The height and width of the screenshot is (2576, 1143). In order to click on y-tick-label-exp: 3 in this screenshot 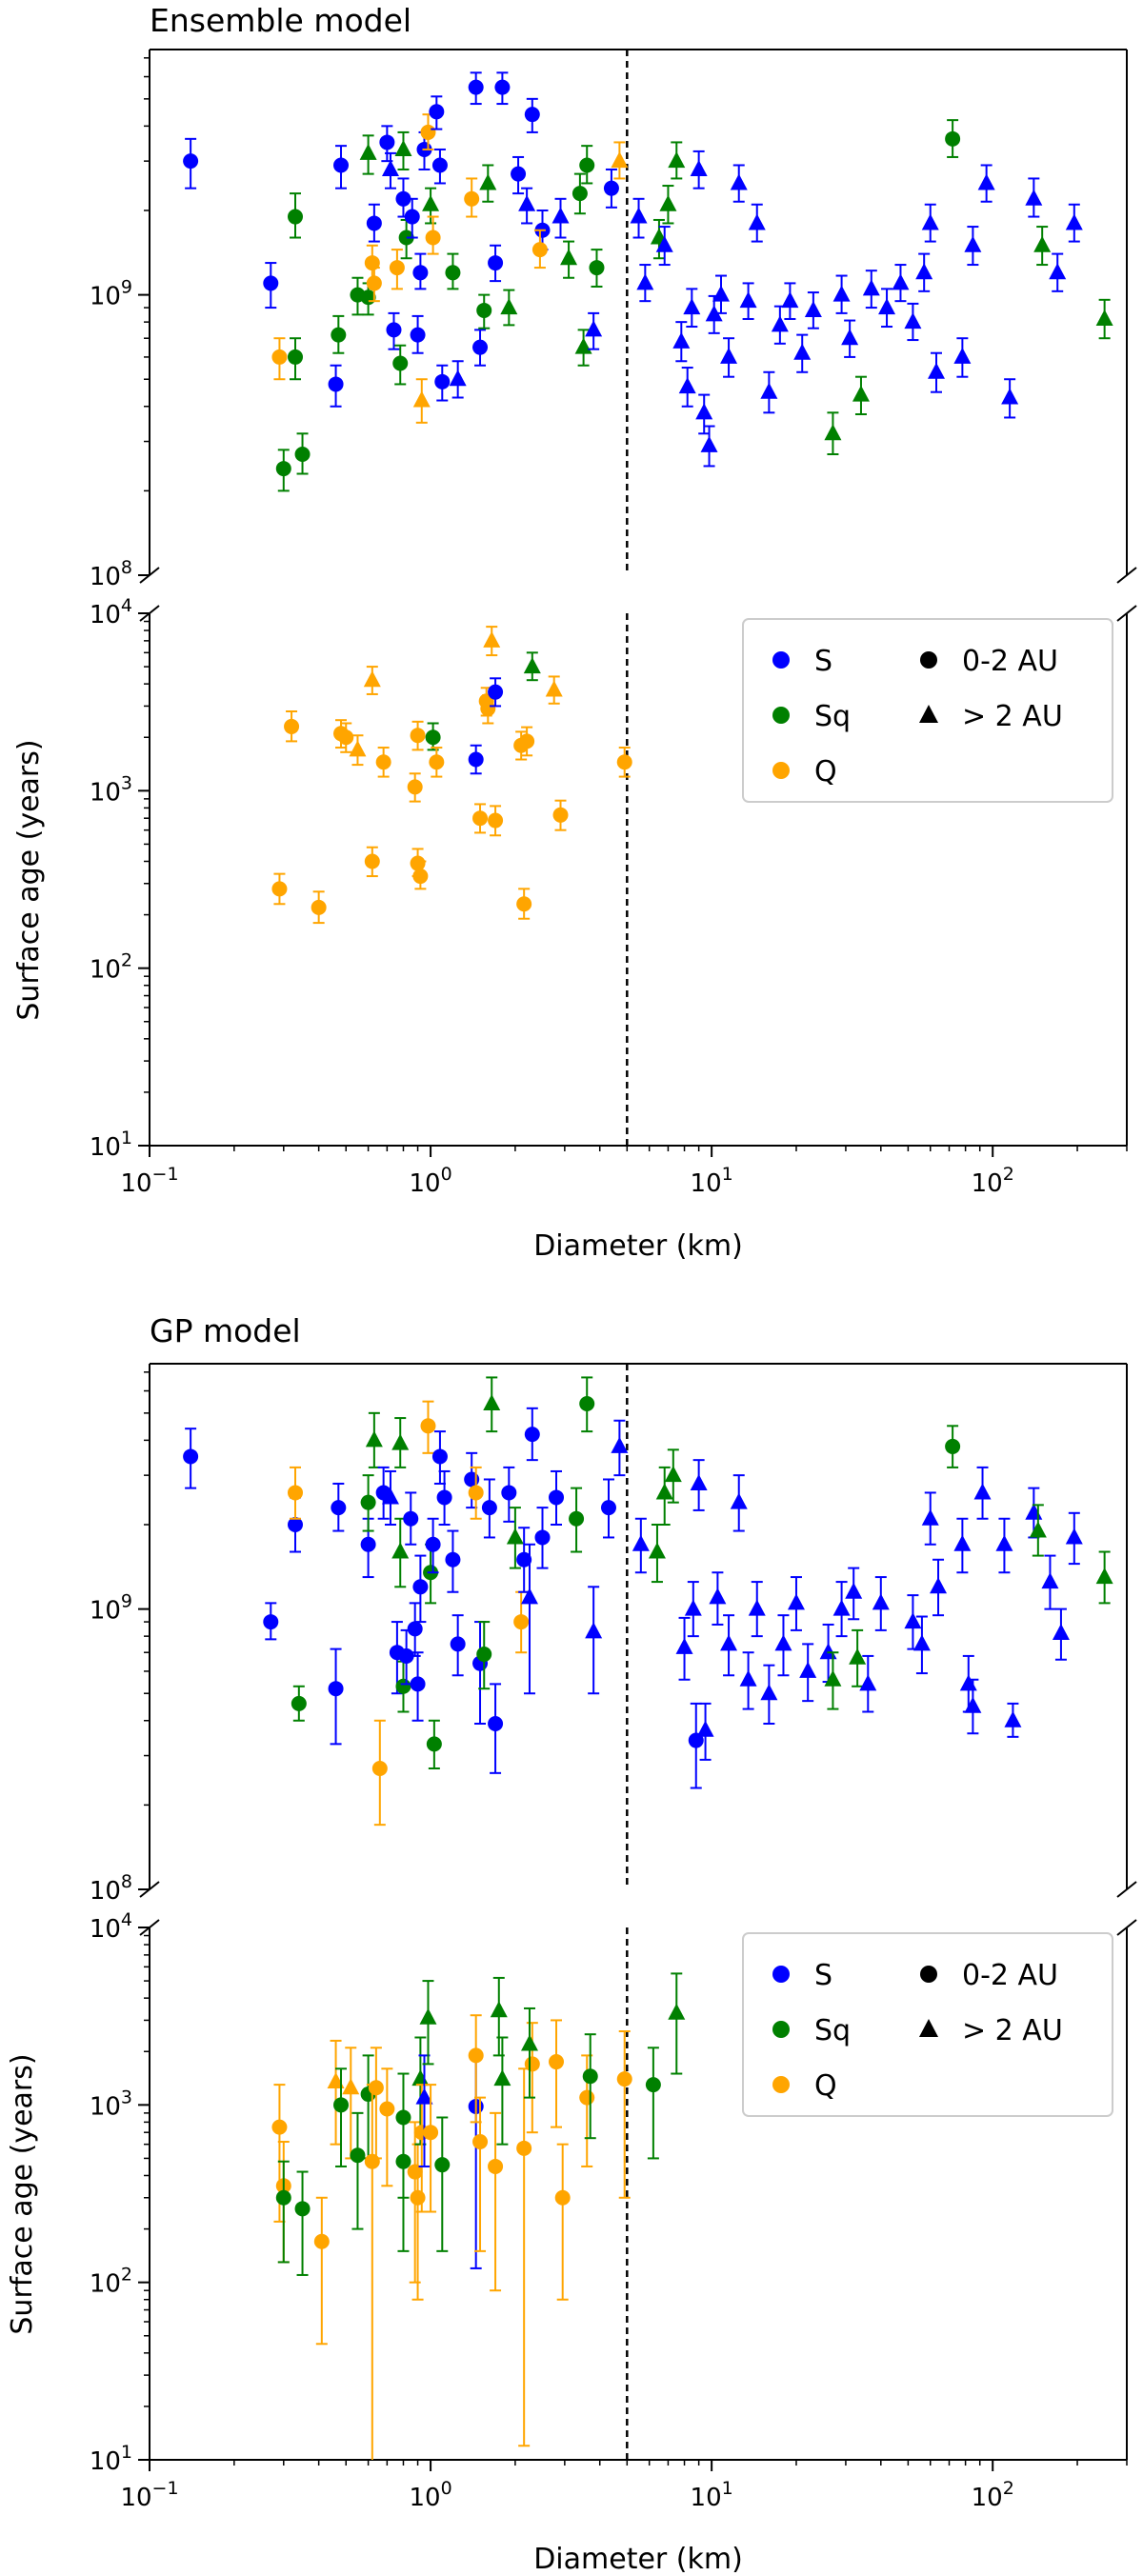, I will do `click(126, 2097)`.